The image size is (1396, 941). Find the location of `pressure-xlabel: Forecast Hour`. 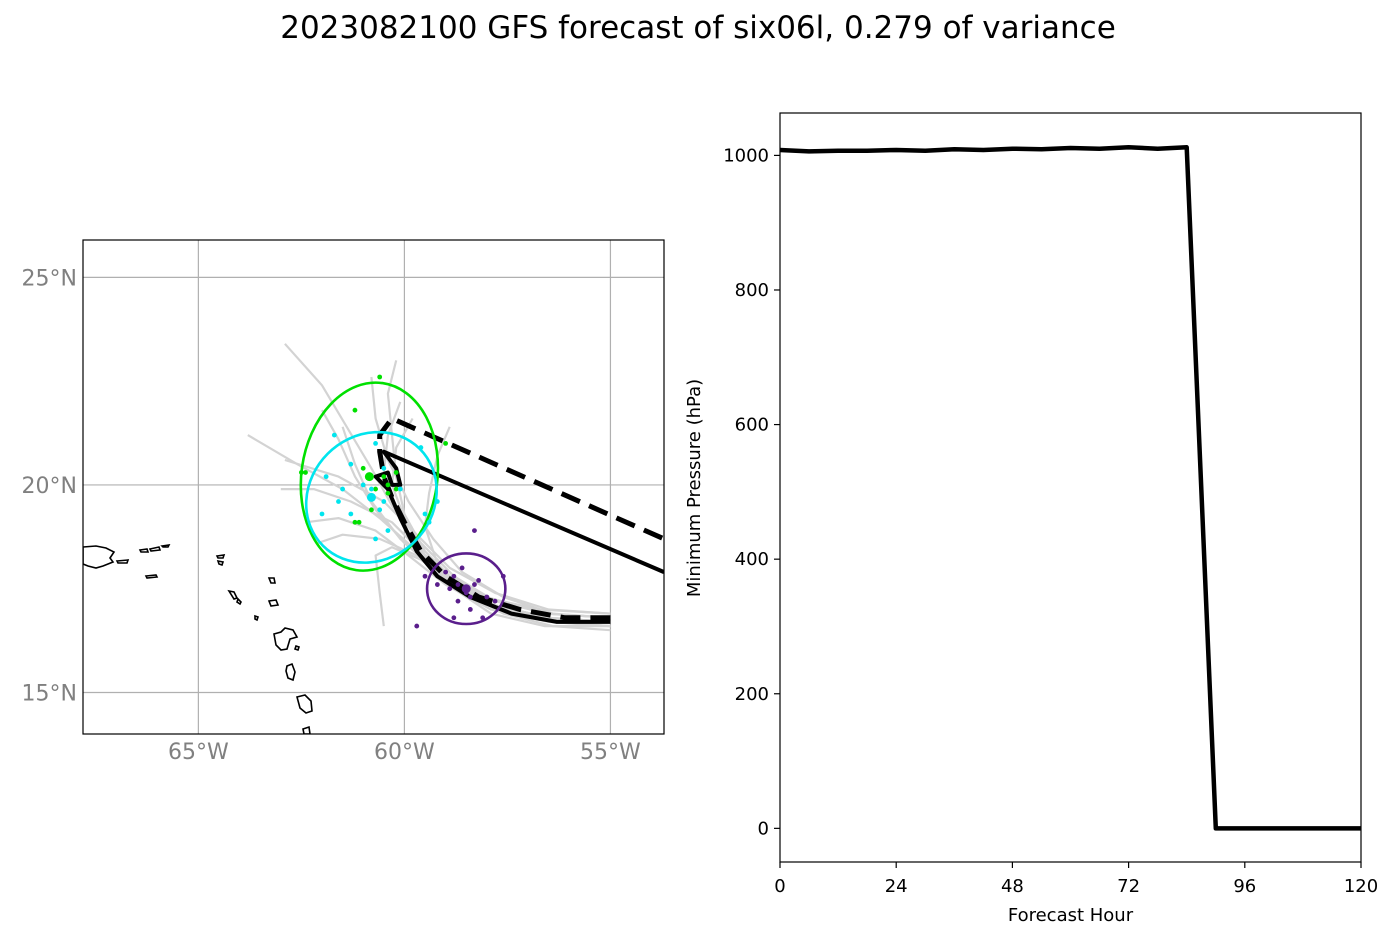

pressure-xlabel: Forecast Hour is located at coordinates (1071, 915).